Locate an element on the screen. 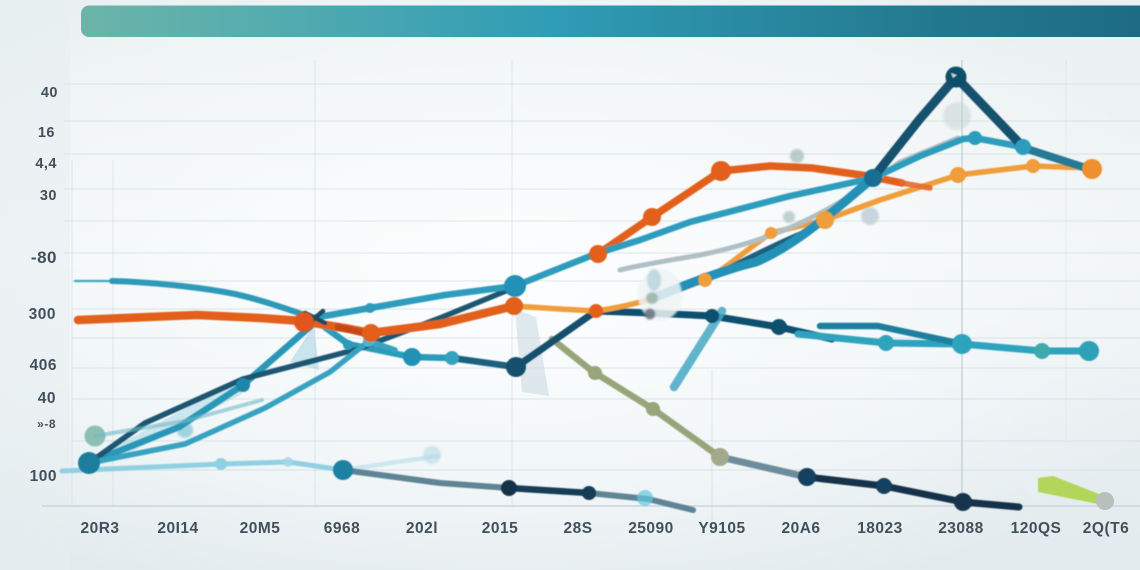  svg-text: 20R3 is located at coordinates (99, 528).